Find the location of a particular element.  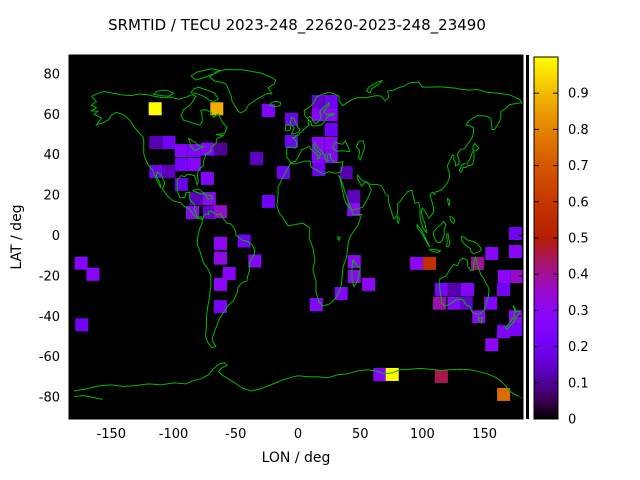

colorbar-tick-label: 0 is located at coordinates (572, 420).